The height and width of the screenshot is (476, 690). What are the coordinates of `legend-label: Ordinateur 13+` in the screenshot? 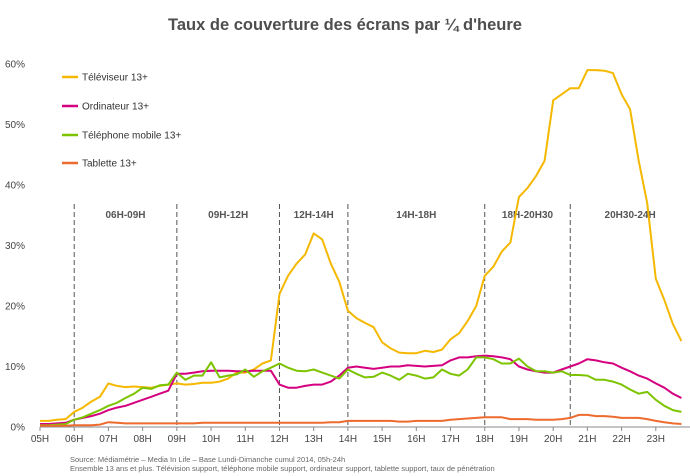 It's located at (115, 107).